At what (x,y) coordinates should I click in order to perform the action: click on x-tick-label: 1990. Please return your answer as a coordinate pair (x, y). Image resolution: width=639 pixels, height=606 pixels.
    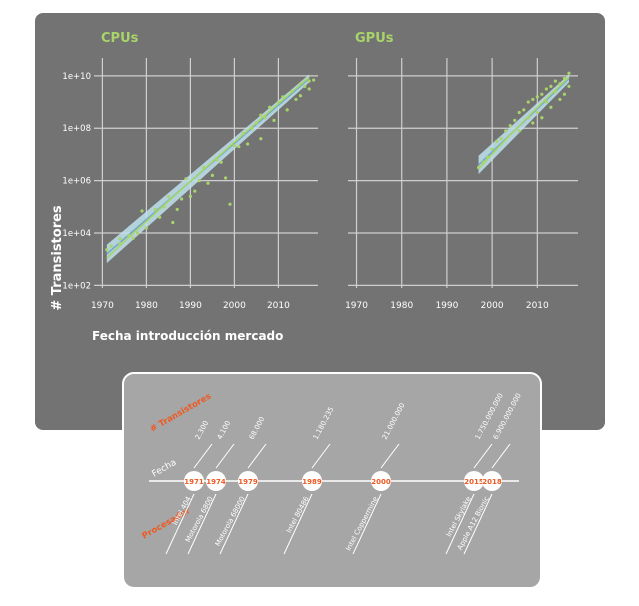
    Looking at the image, I should click on (446, 306).